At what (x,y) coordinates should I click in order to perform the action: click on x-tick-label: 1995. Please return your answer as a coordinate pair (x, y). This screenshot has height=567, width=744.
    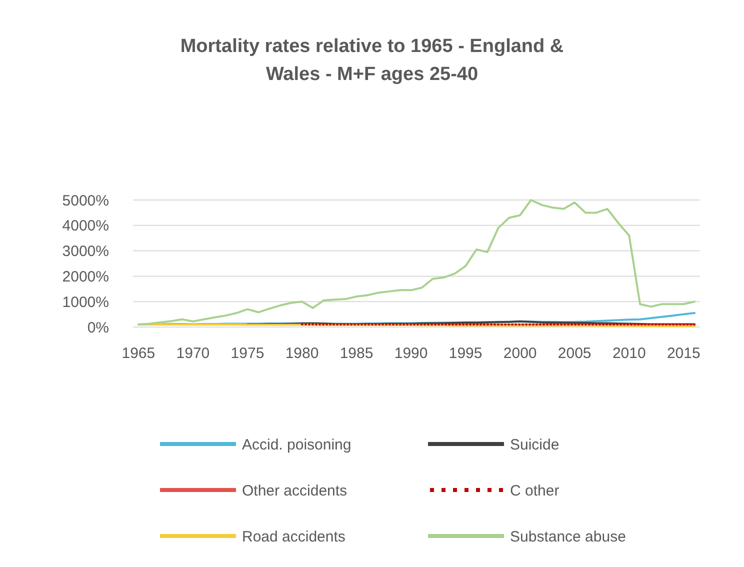
    Looking at the image, I should click on (465, 353).